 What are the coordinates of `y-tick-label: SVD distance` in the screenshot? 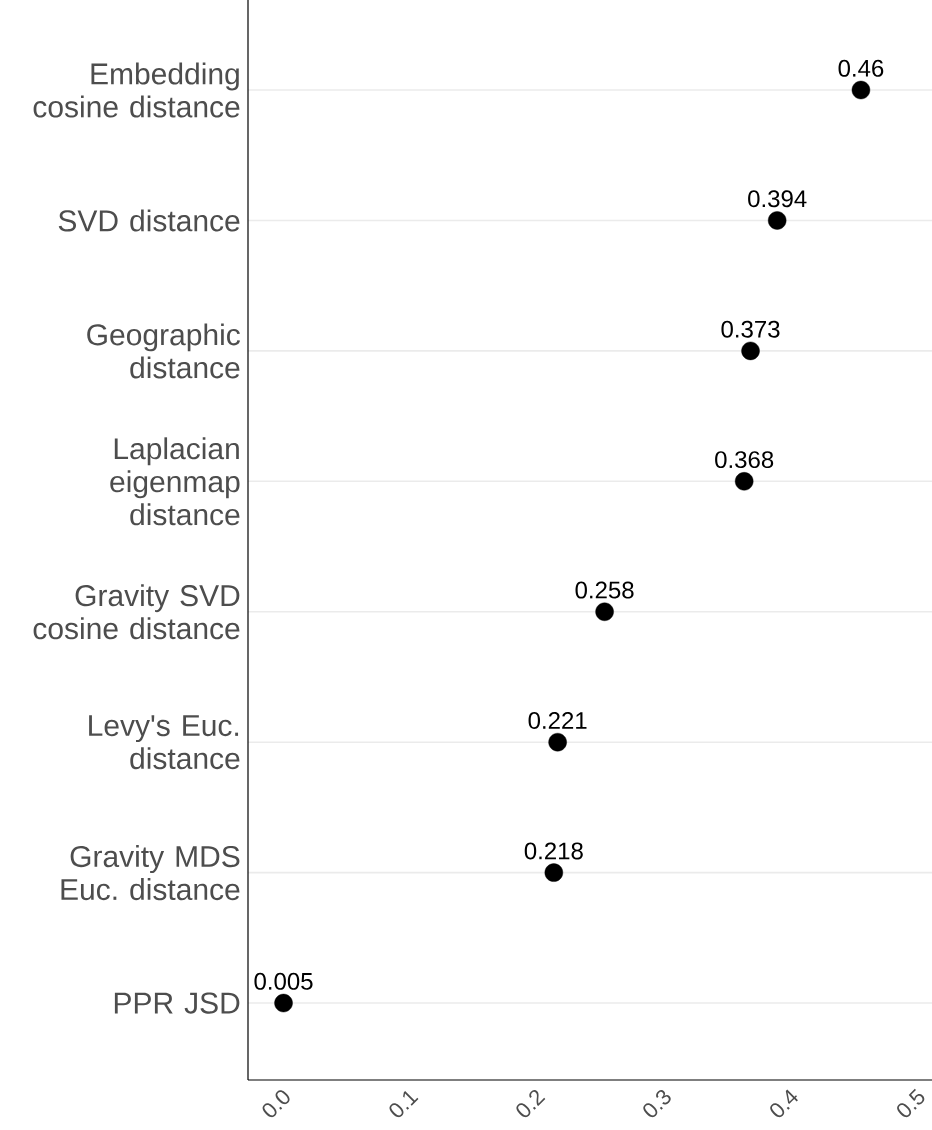 It's located at (149, 220).